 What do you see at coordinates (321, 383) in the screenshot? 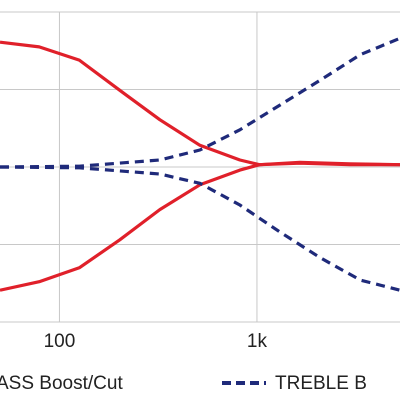
I see `legend-label: TREBLE B` at bounding box center [321, 383].